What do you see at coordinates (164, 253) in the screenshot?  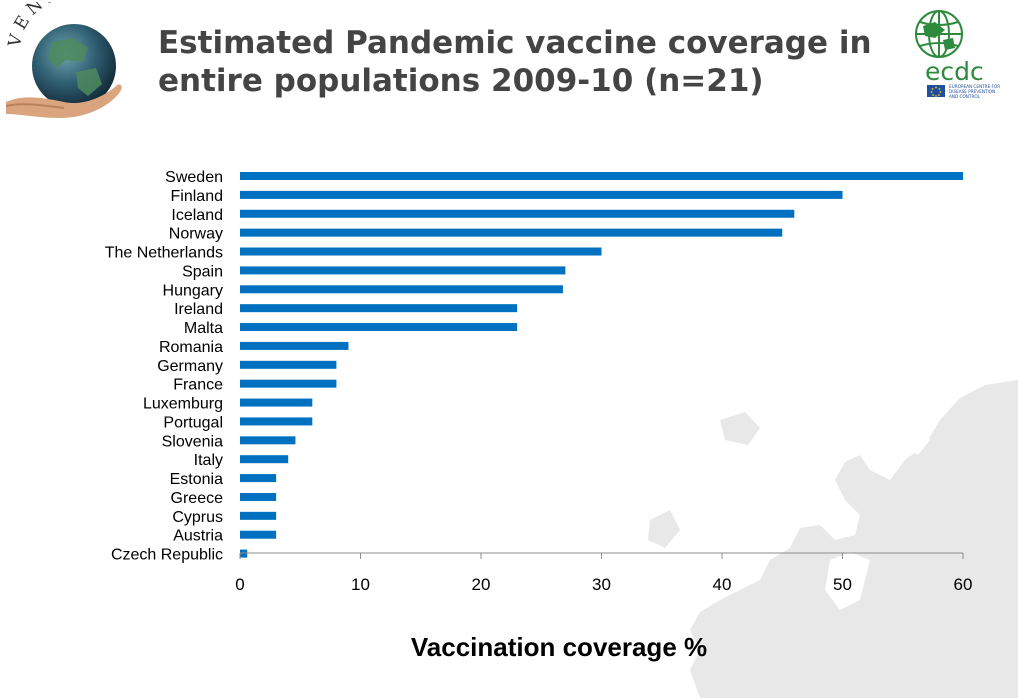 I see `category-label-the-netherlands: The Netherlands` at bounding box center [164, 253].